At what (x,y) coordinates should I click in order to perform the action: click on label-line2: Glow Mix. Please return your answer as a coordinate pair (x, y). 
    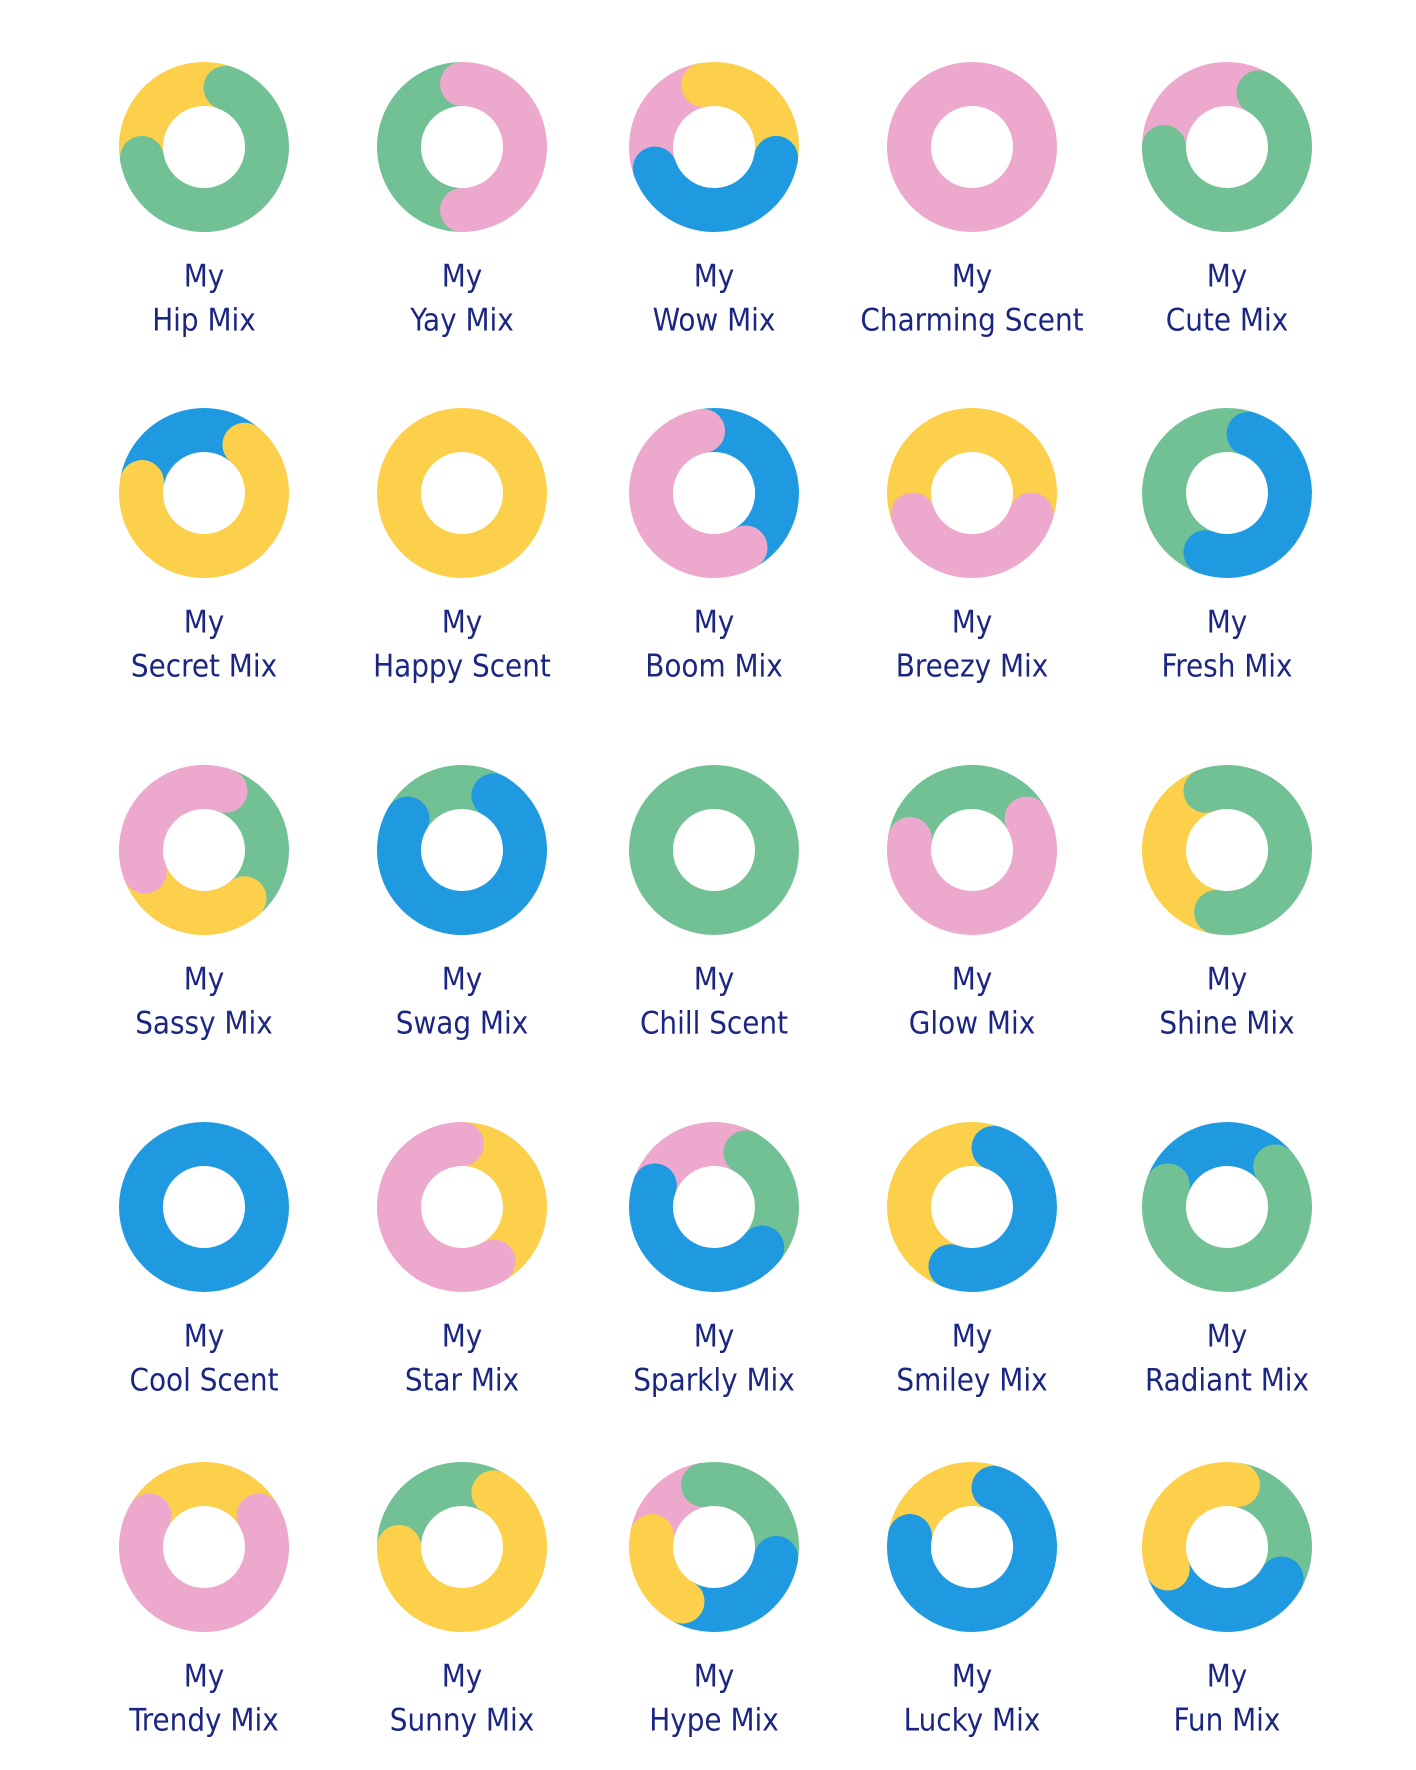
    Looking at the image, I should click on (972, 1024).